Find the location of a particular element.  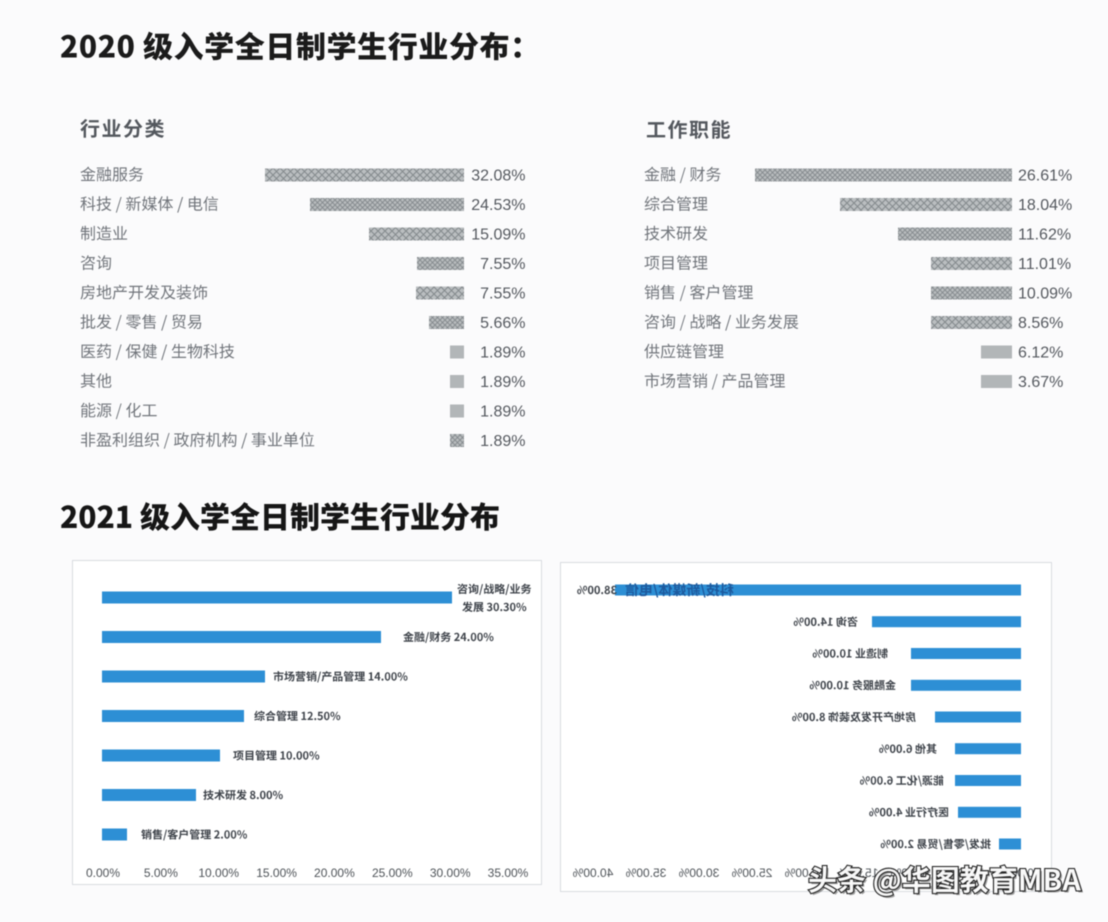

svg-text: 24.53% is located at coordinates (498, 205).